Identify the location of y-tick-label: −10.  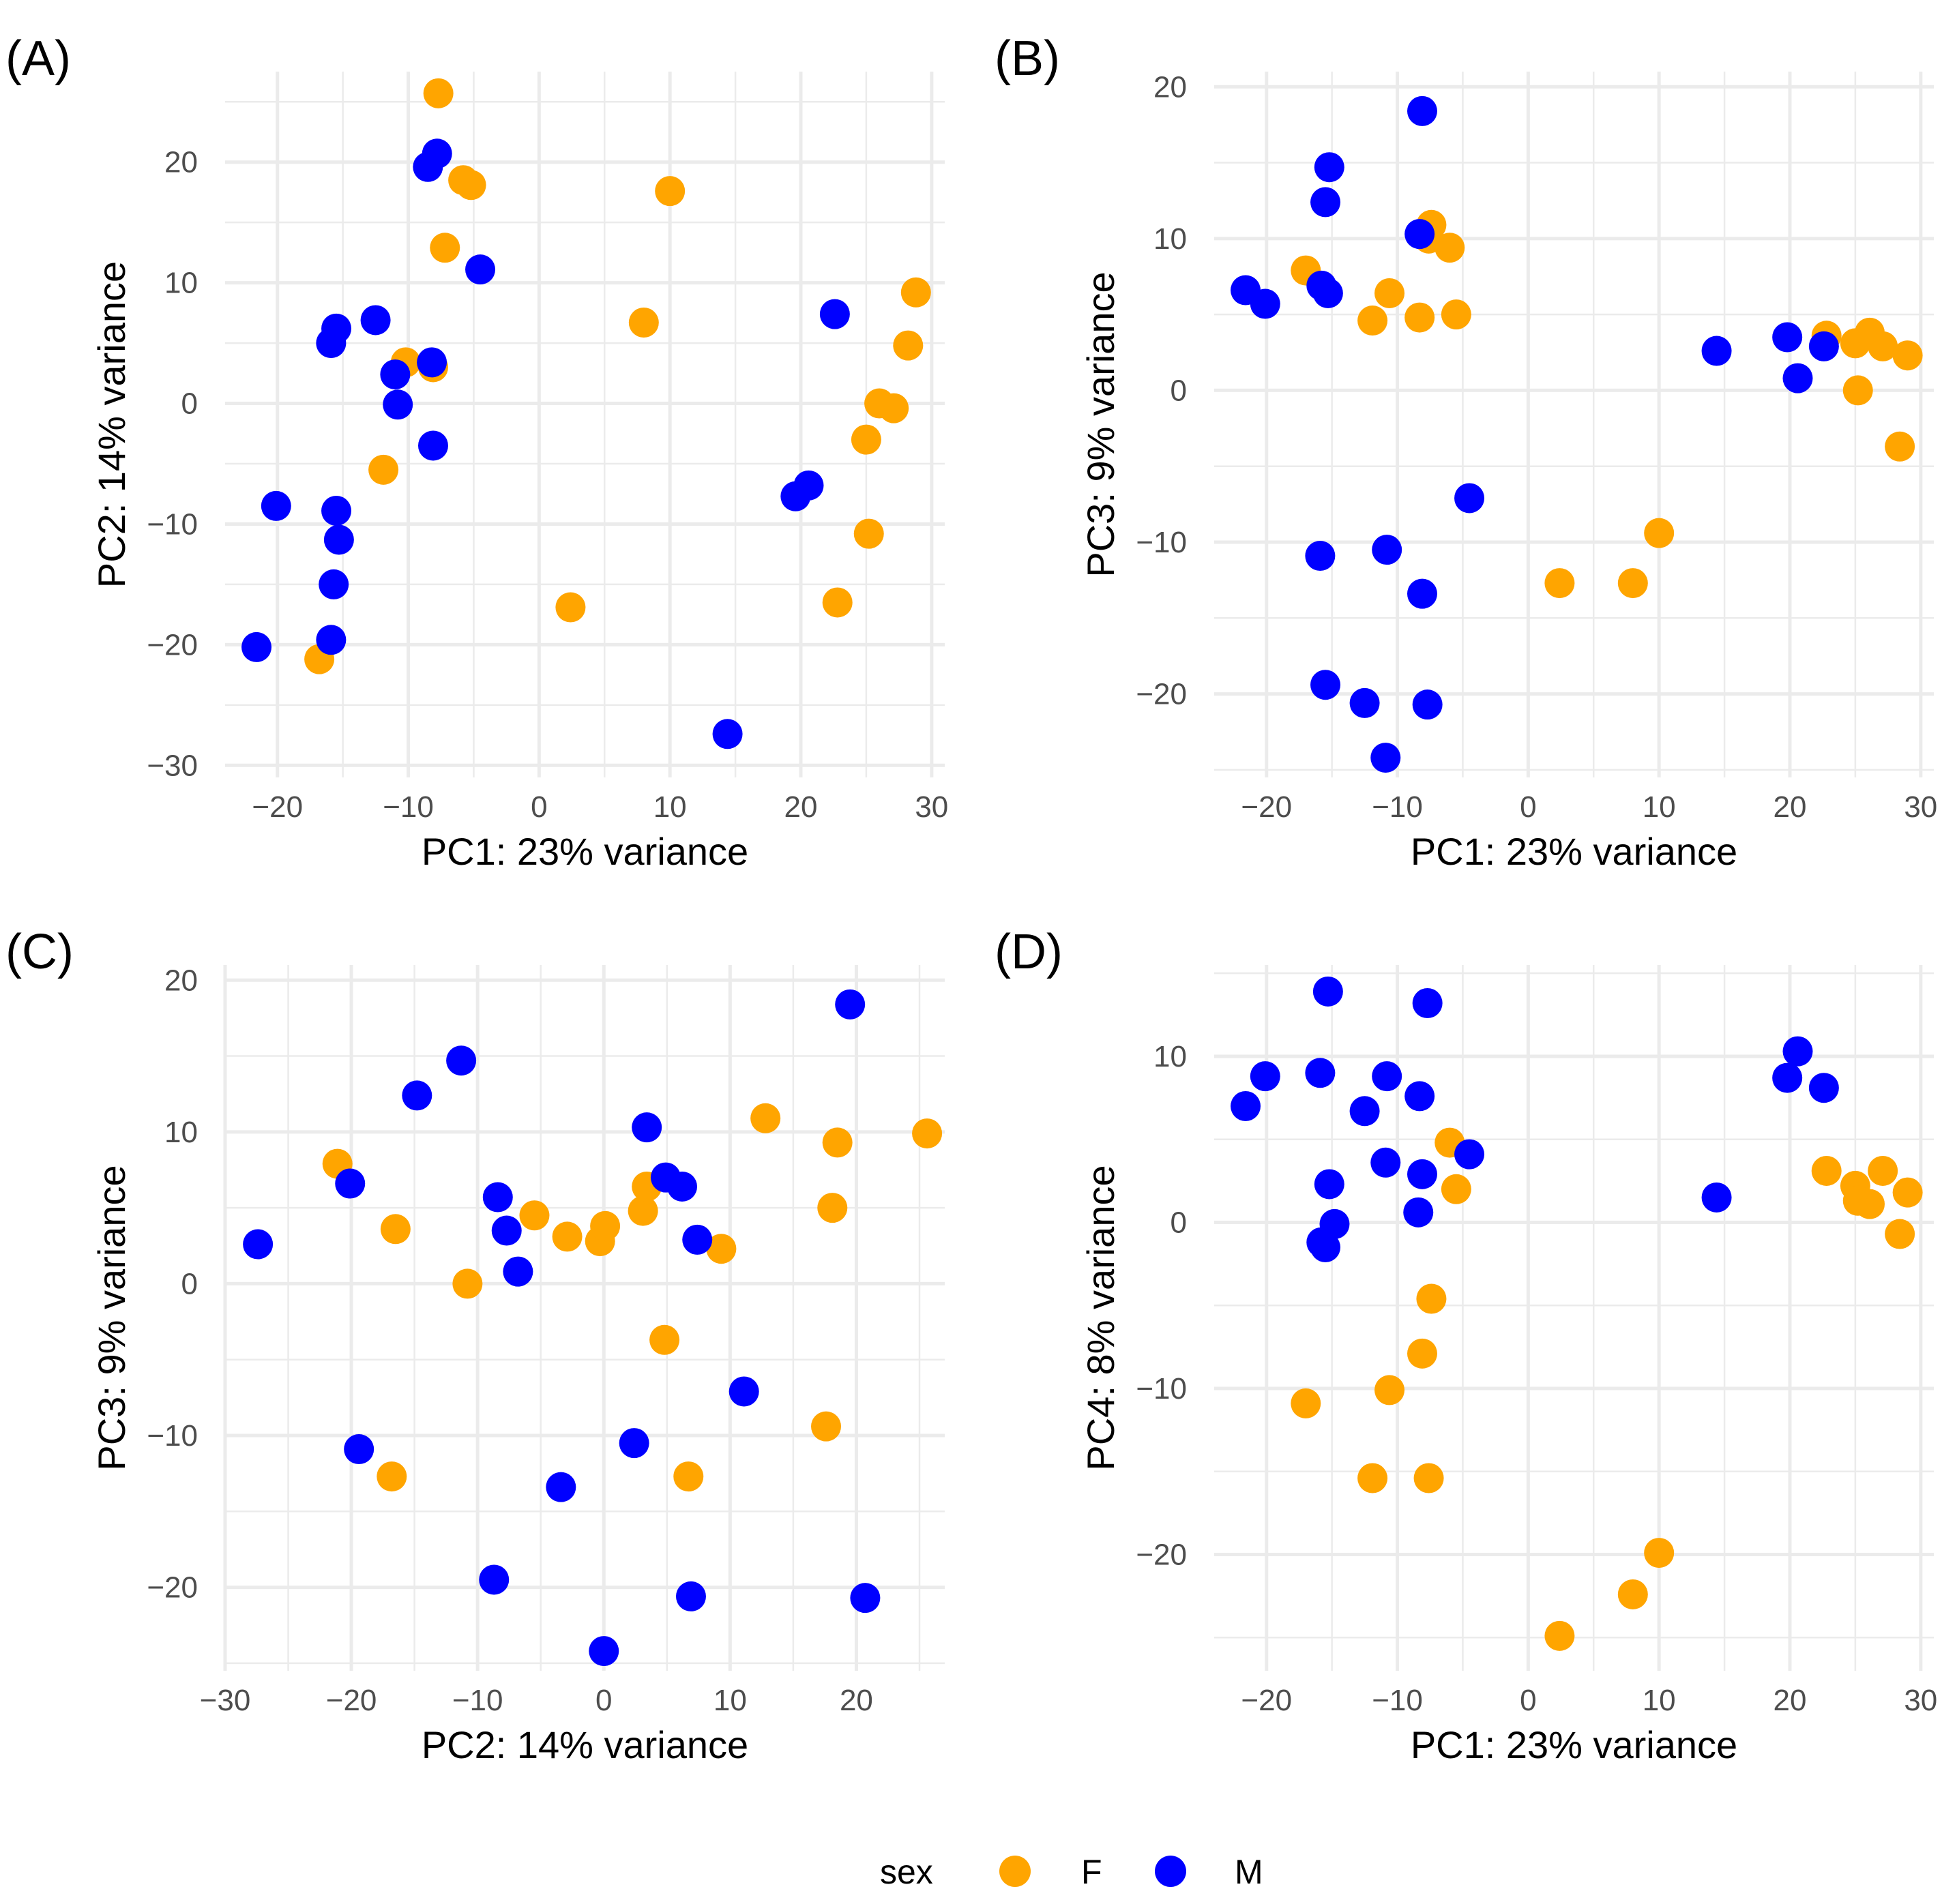
(172, 1436).